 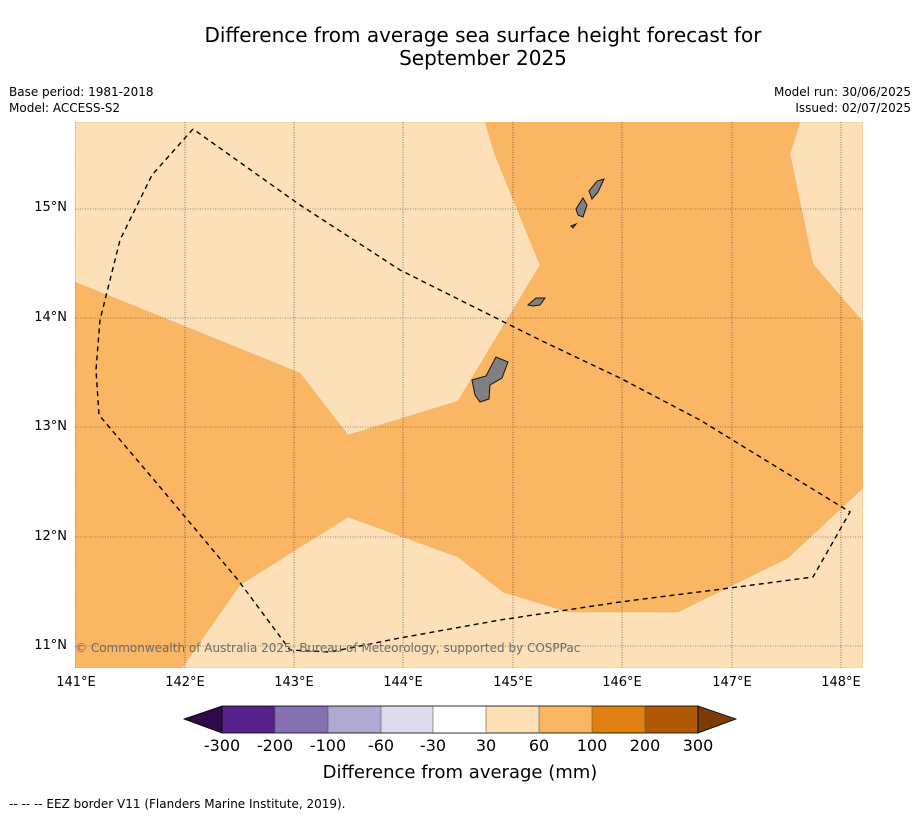 I want to click on lon-label-142e: 142°E, so click(x=185, y=682).